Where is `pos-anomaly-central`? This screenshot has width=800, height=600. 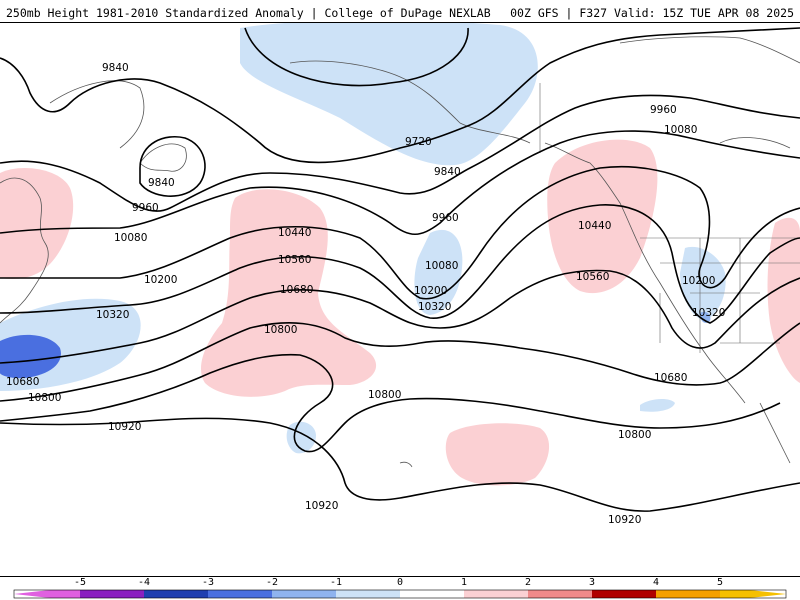
pos-anomaly-central is located at coordinates (289, 293).